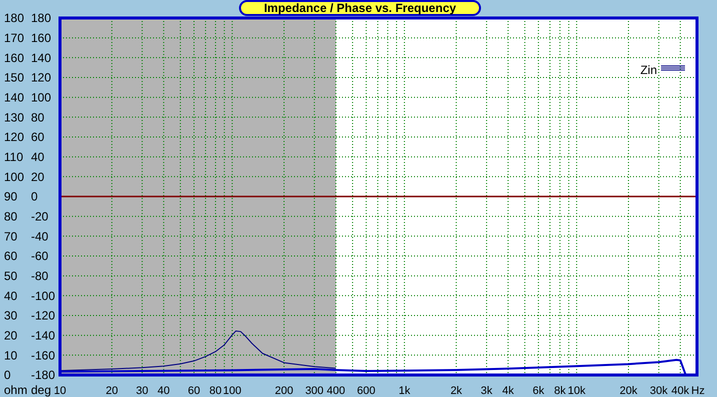 This screenshot has width=717, height=397. Describe the element at coordinates (360, 8) in the screenshot. I see `chart-title: Impedance / Phase vs. Frequency` at that location.